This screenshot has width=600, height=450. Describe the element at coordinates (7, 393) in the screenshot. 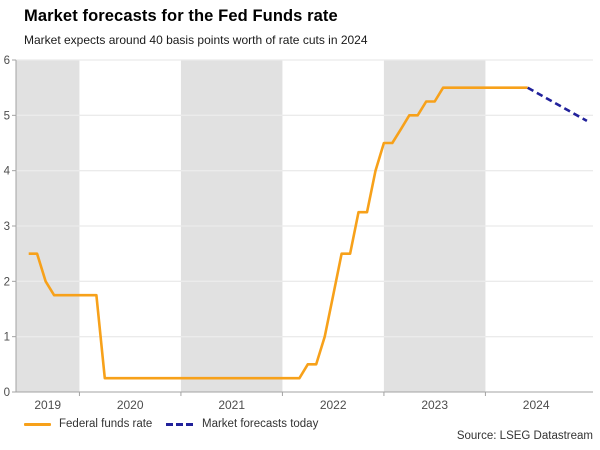

I see `y-tick-label: 0` at that location.